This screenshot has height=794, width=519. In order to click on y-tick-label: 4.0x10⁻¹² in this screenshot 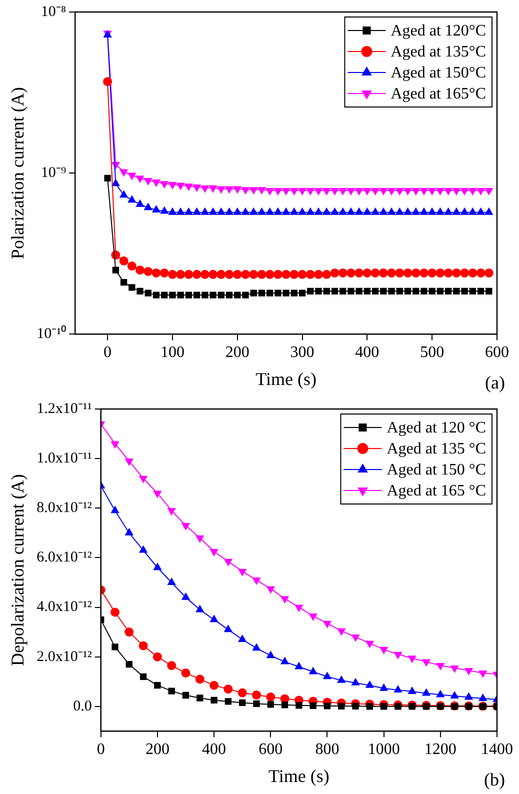, I will do `click(64, 607)`.